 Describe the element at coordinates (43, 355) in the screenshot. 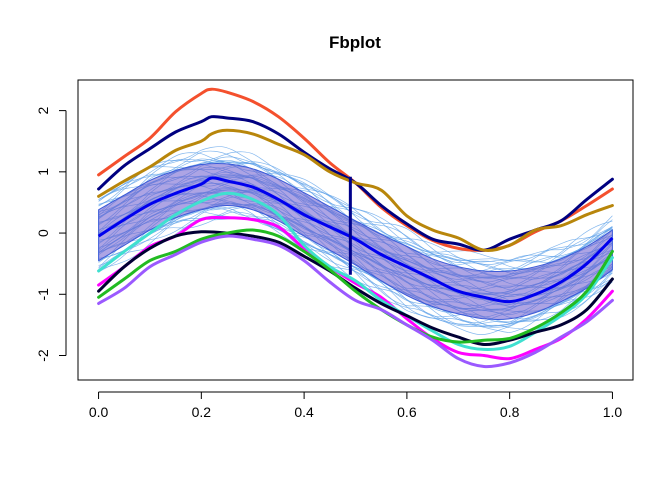

I see `y-tick-label: -2` at that location.